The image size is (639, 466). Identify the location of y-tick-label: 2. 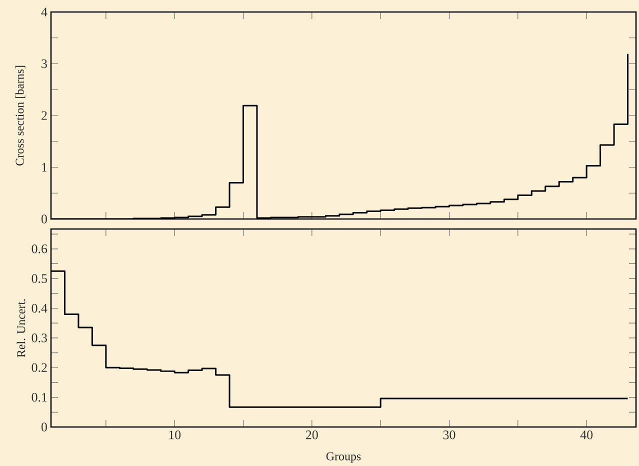
(44, 115).